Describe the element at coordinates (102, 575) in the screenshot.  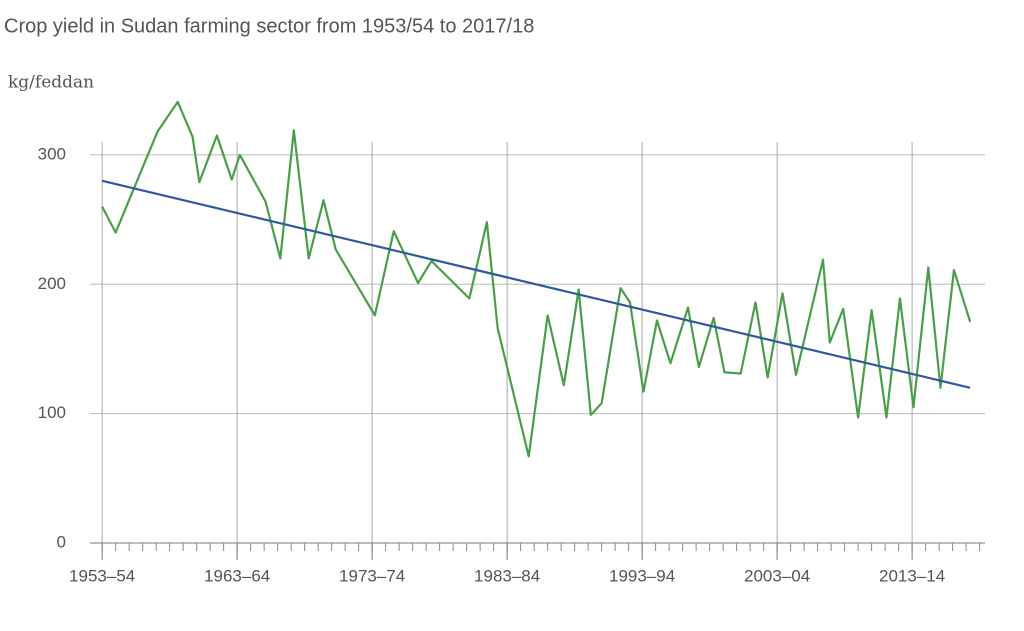
I see `x-tick-label: 1953–54` at that location.